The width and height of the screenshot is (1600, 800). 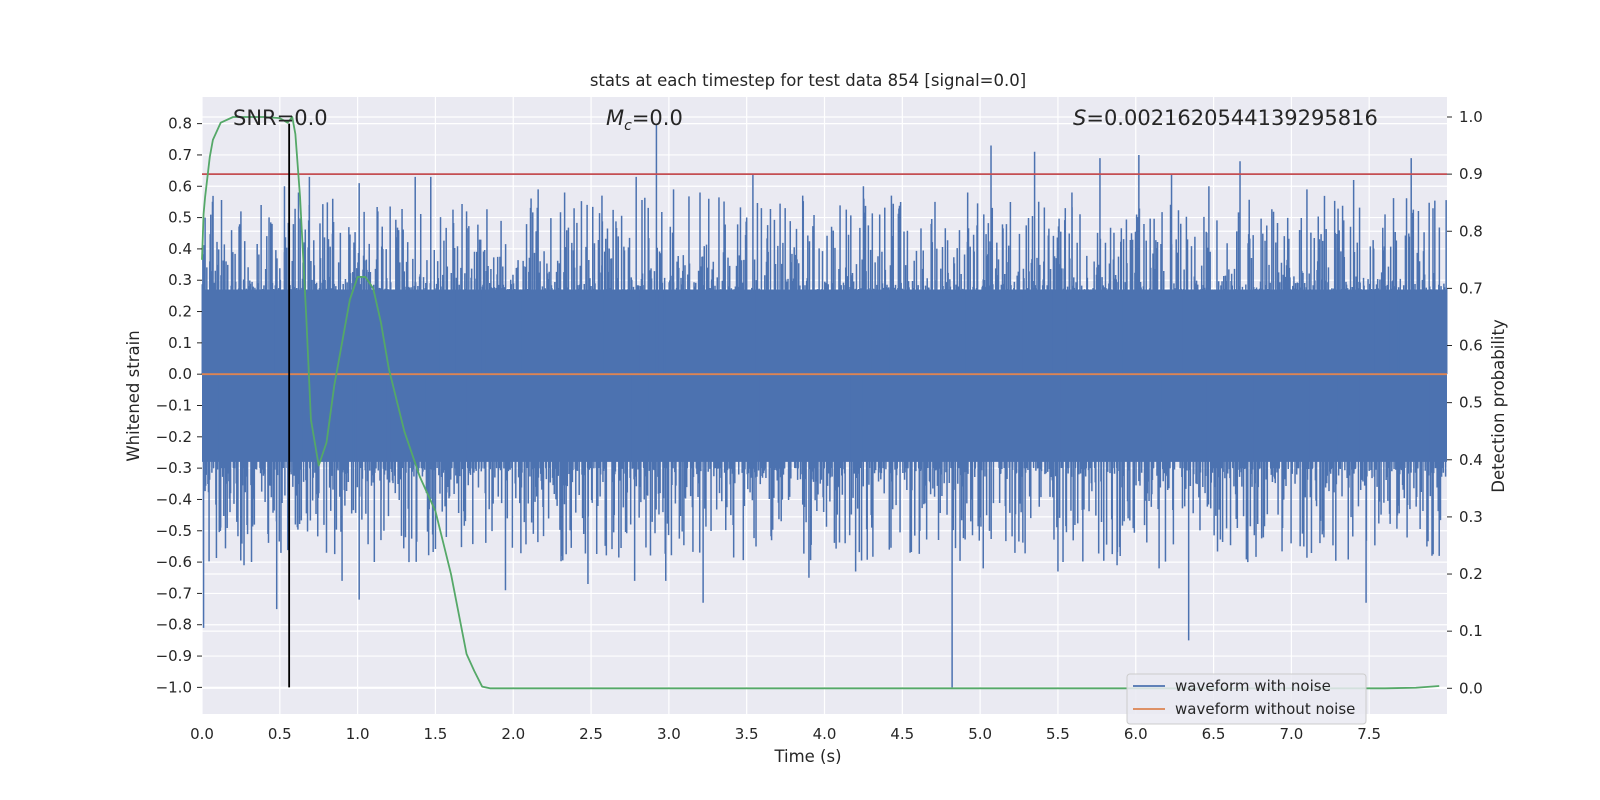 What do you see at coordinates (1471, 460) in the screenshot?
I see `y-right-tick-label: 0.4` at bounding box center [1471, 460].